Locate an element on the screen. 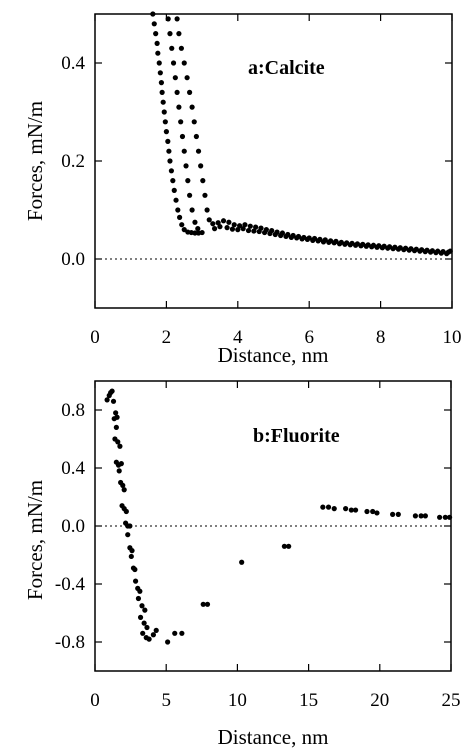 The height and width of the screenshot is (751, 463). panel-b-x-tick-label: 20 is located at coordinates (379, 700).